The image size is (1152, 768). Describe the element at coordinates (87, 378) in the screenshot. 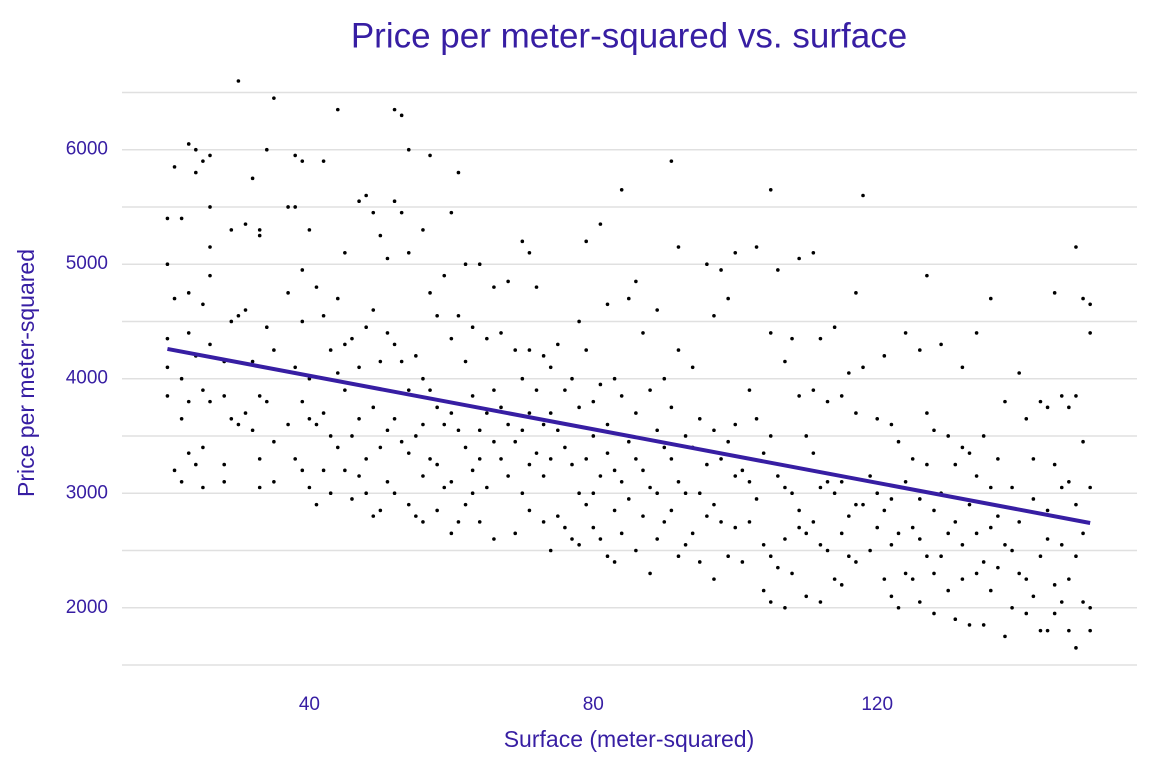

I see `y-tick-label: 4000` at that location.